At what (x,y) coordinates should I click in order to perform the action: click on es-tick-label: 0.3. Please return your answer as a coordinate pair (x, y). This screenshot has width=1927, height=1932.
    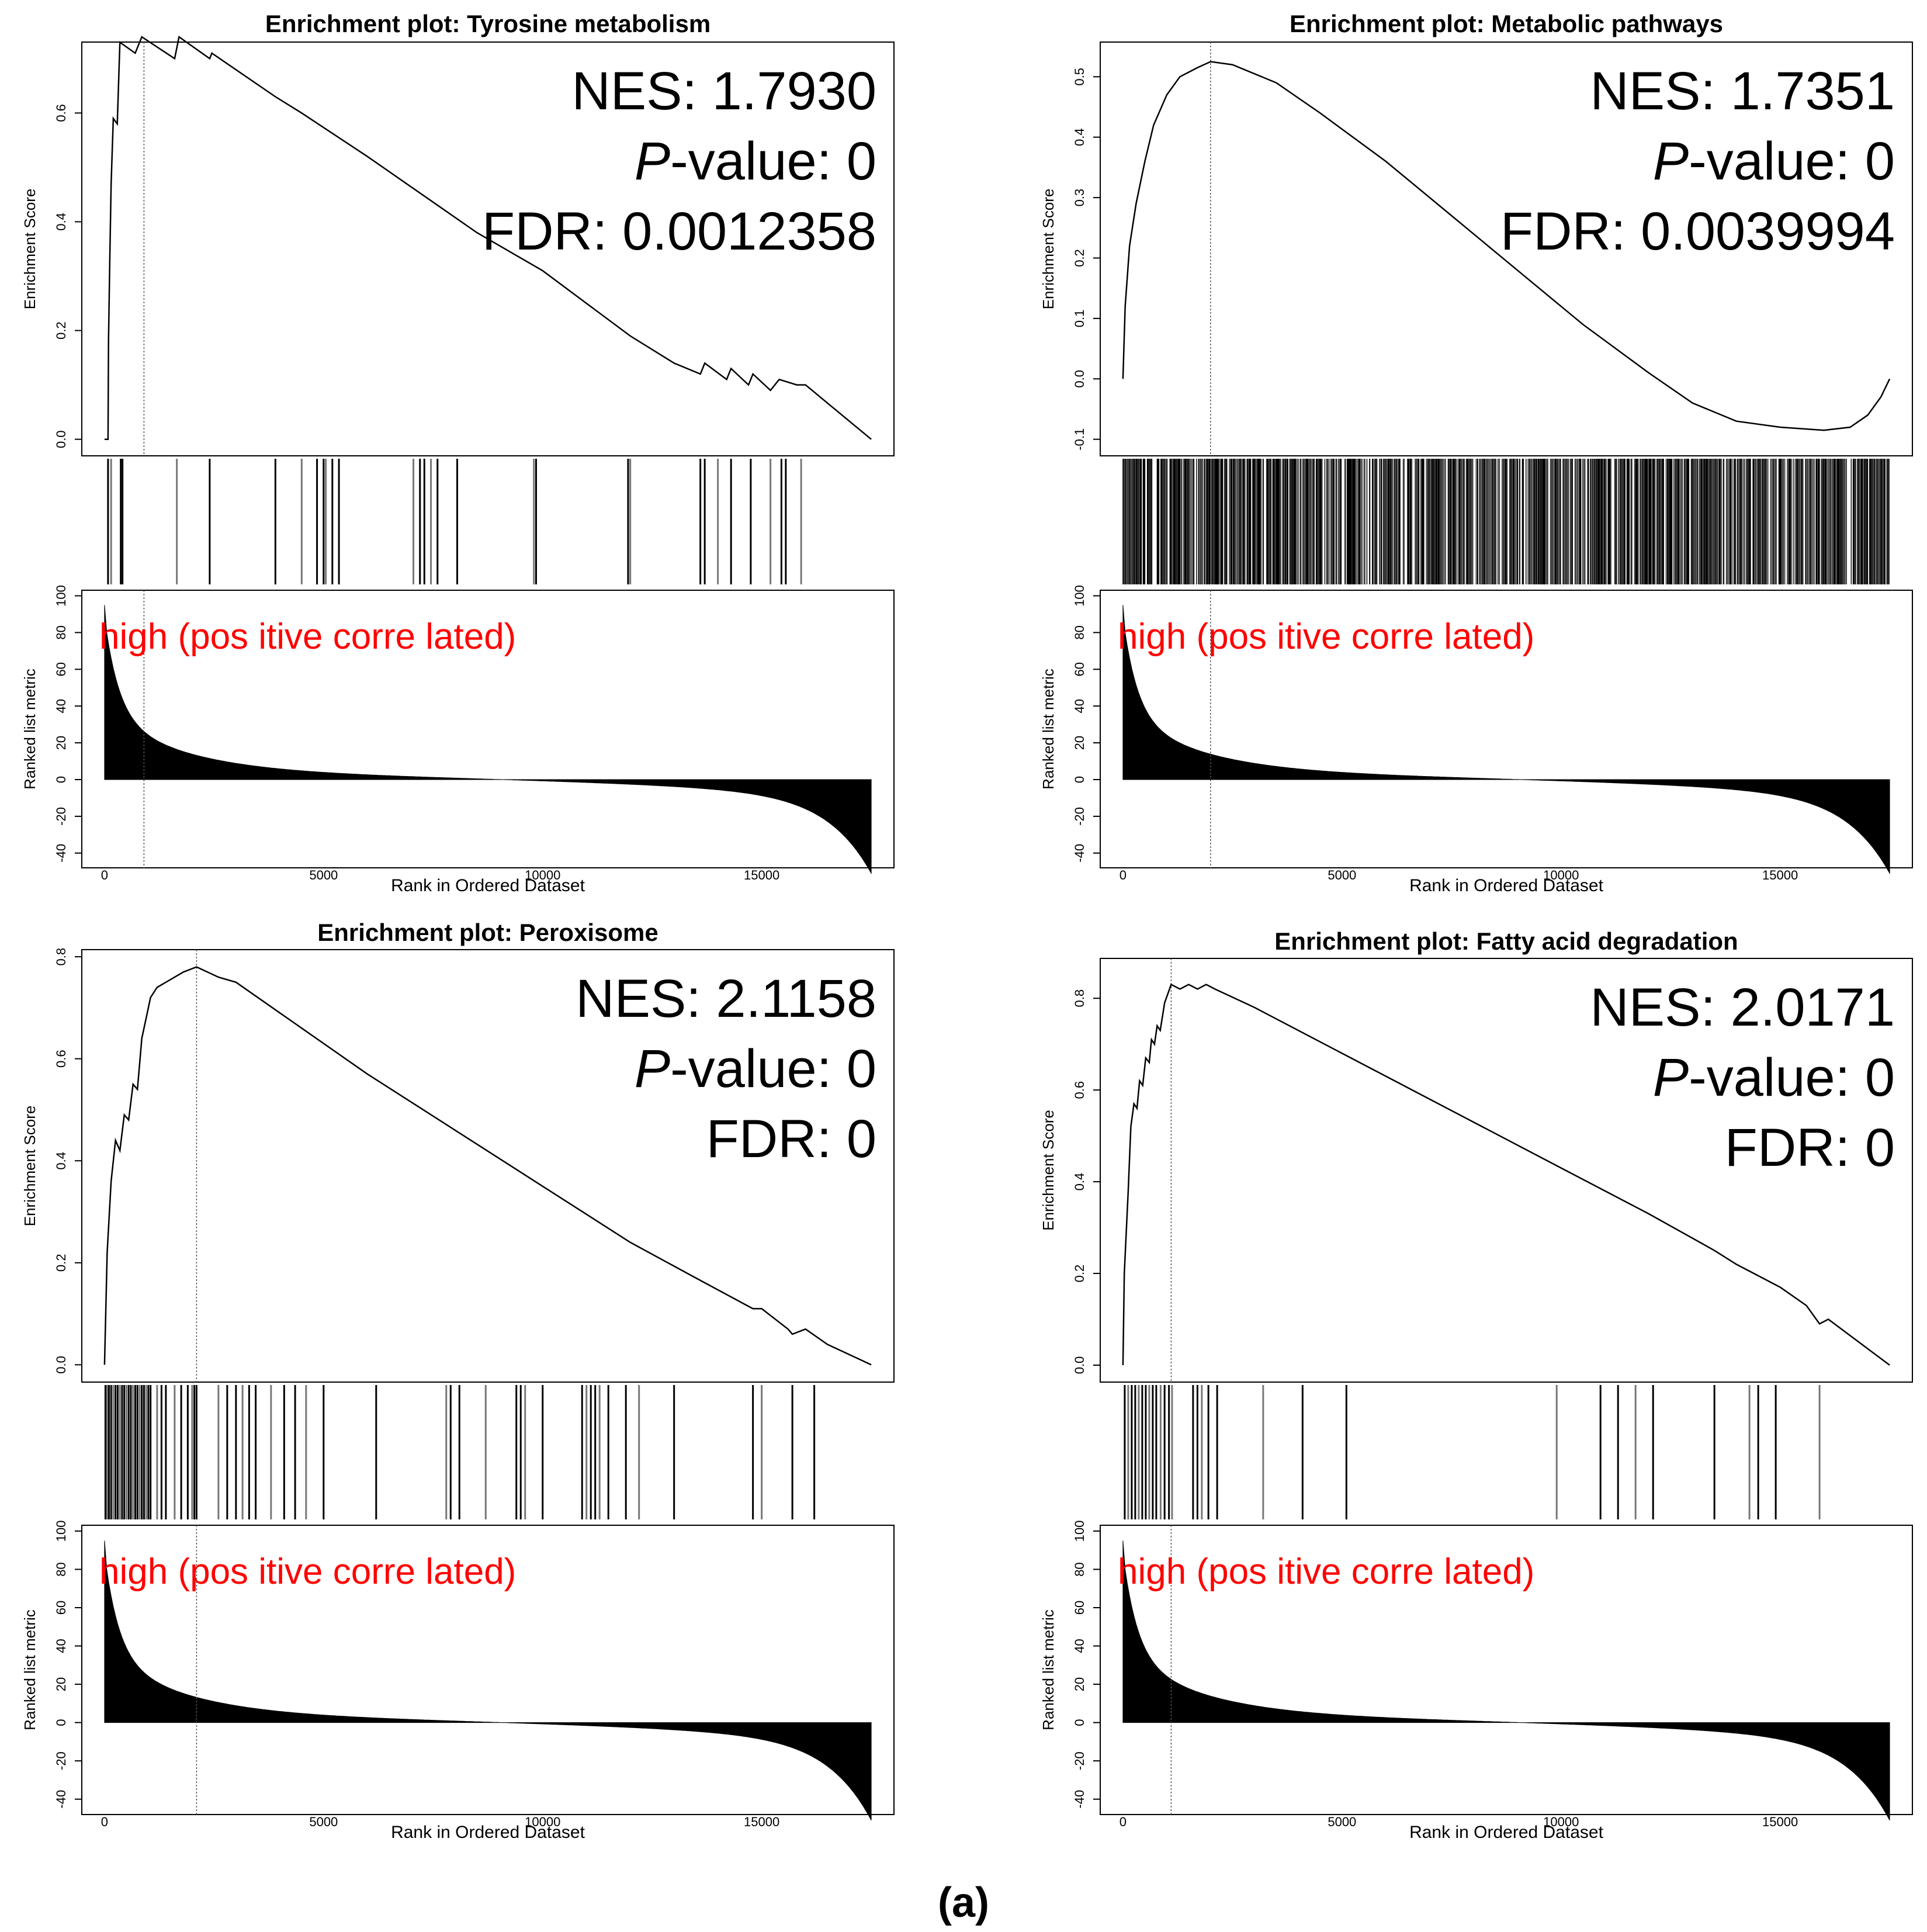
    Looking at the image, I should click on (1080, 198).